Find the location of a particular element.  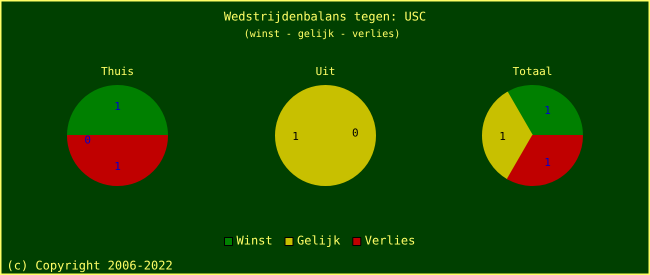

text: (c) Copyright 2006-2022 is located at coordinates (89, 265).